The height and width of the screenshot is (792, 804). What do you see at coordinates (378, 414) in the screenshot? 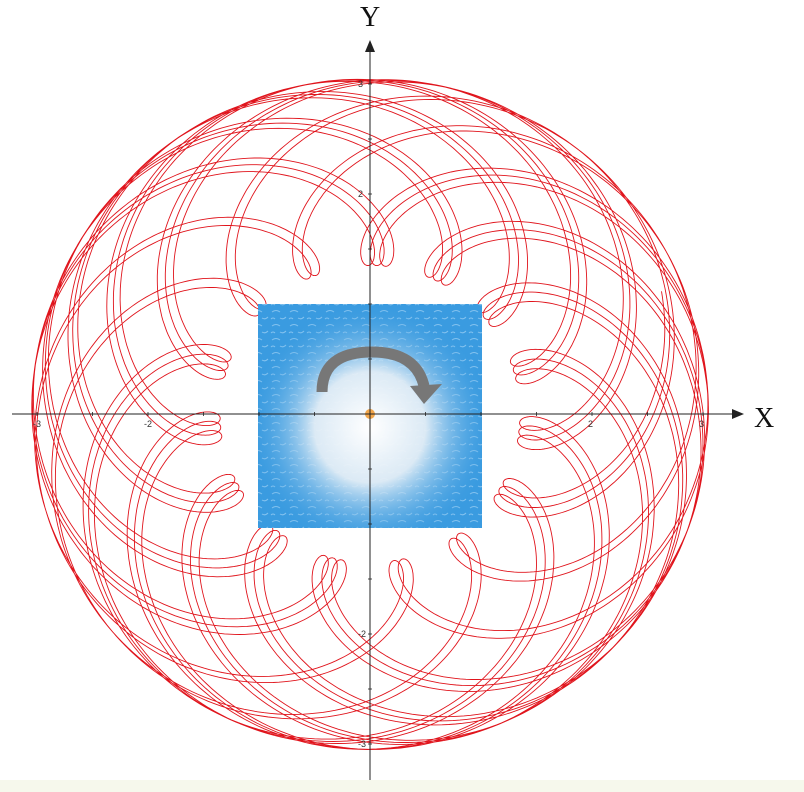
I see `x-axis` at bounding box center [378, 414].